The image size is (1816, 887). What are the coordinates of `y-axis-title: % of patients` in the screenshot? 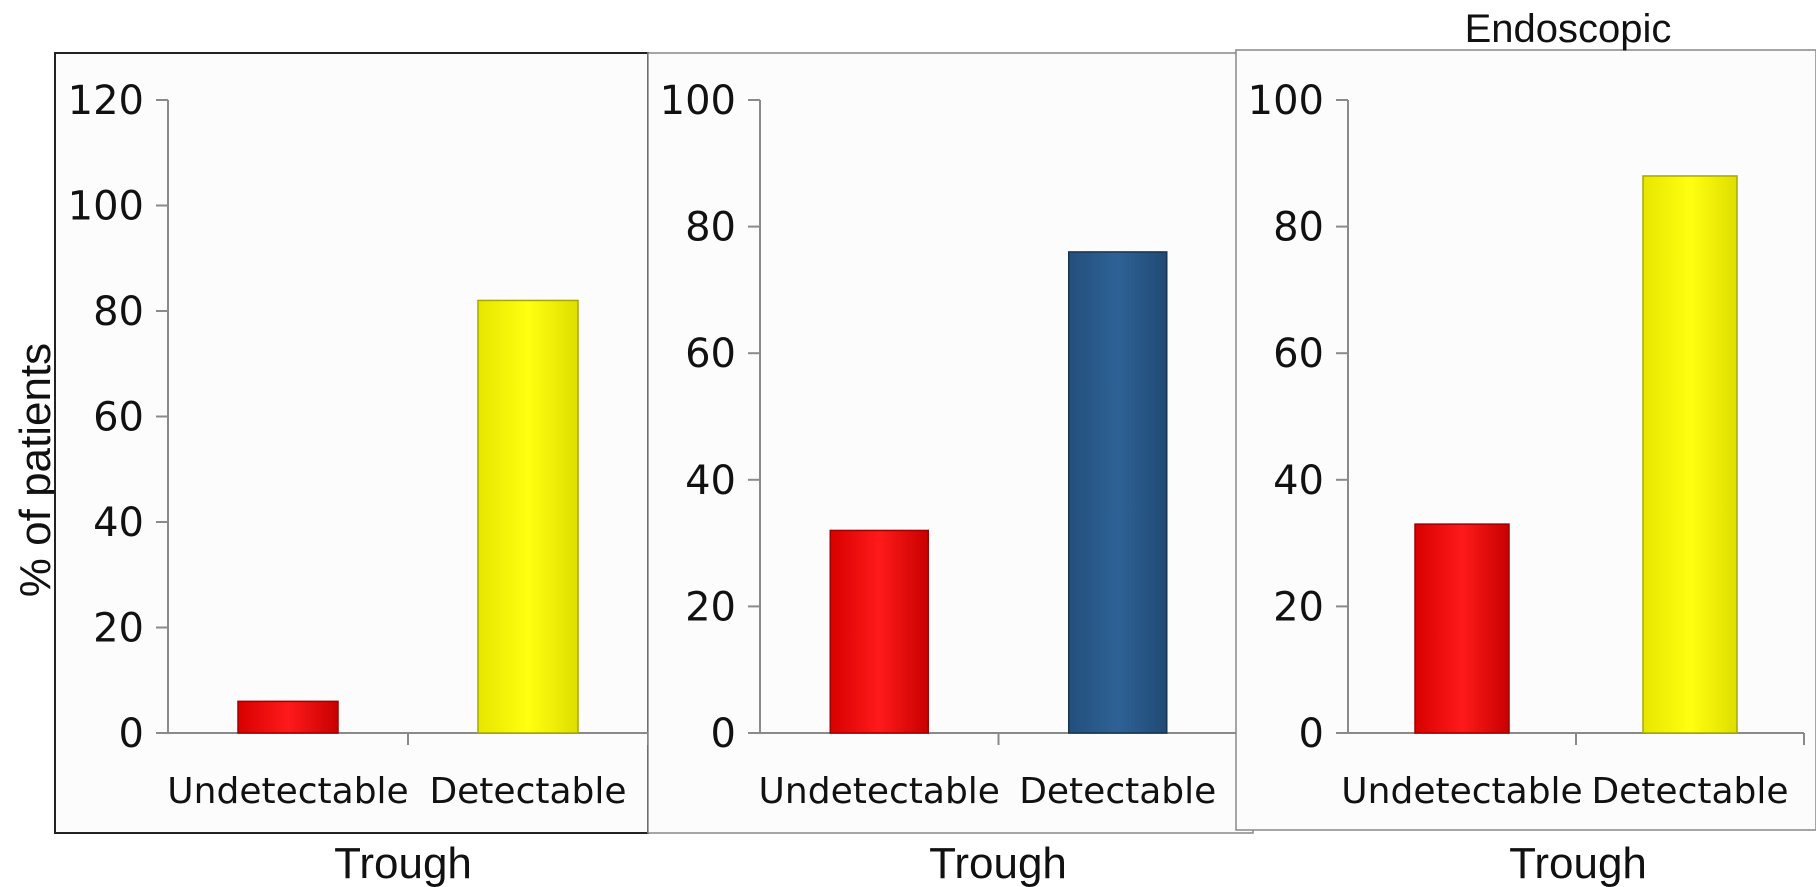 It's located at (35, 470).